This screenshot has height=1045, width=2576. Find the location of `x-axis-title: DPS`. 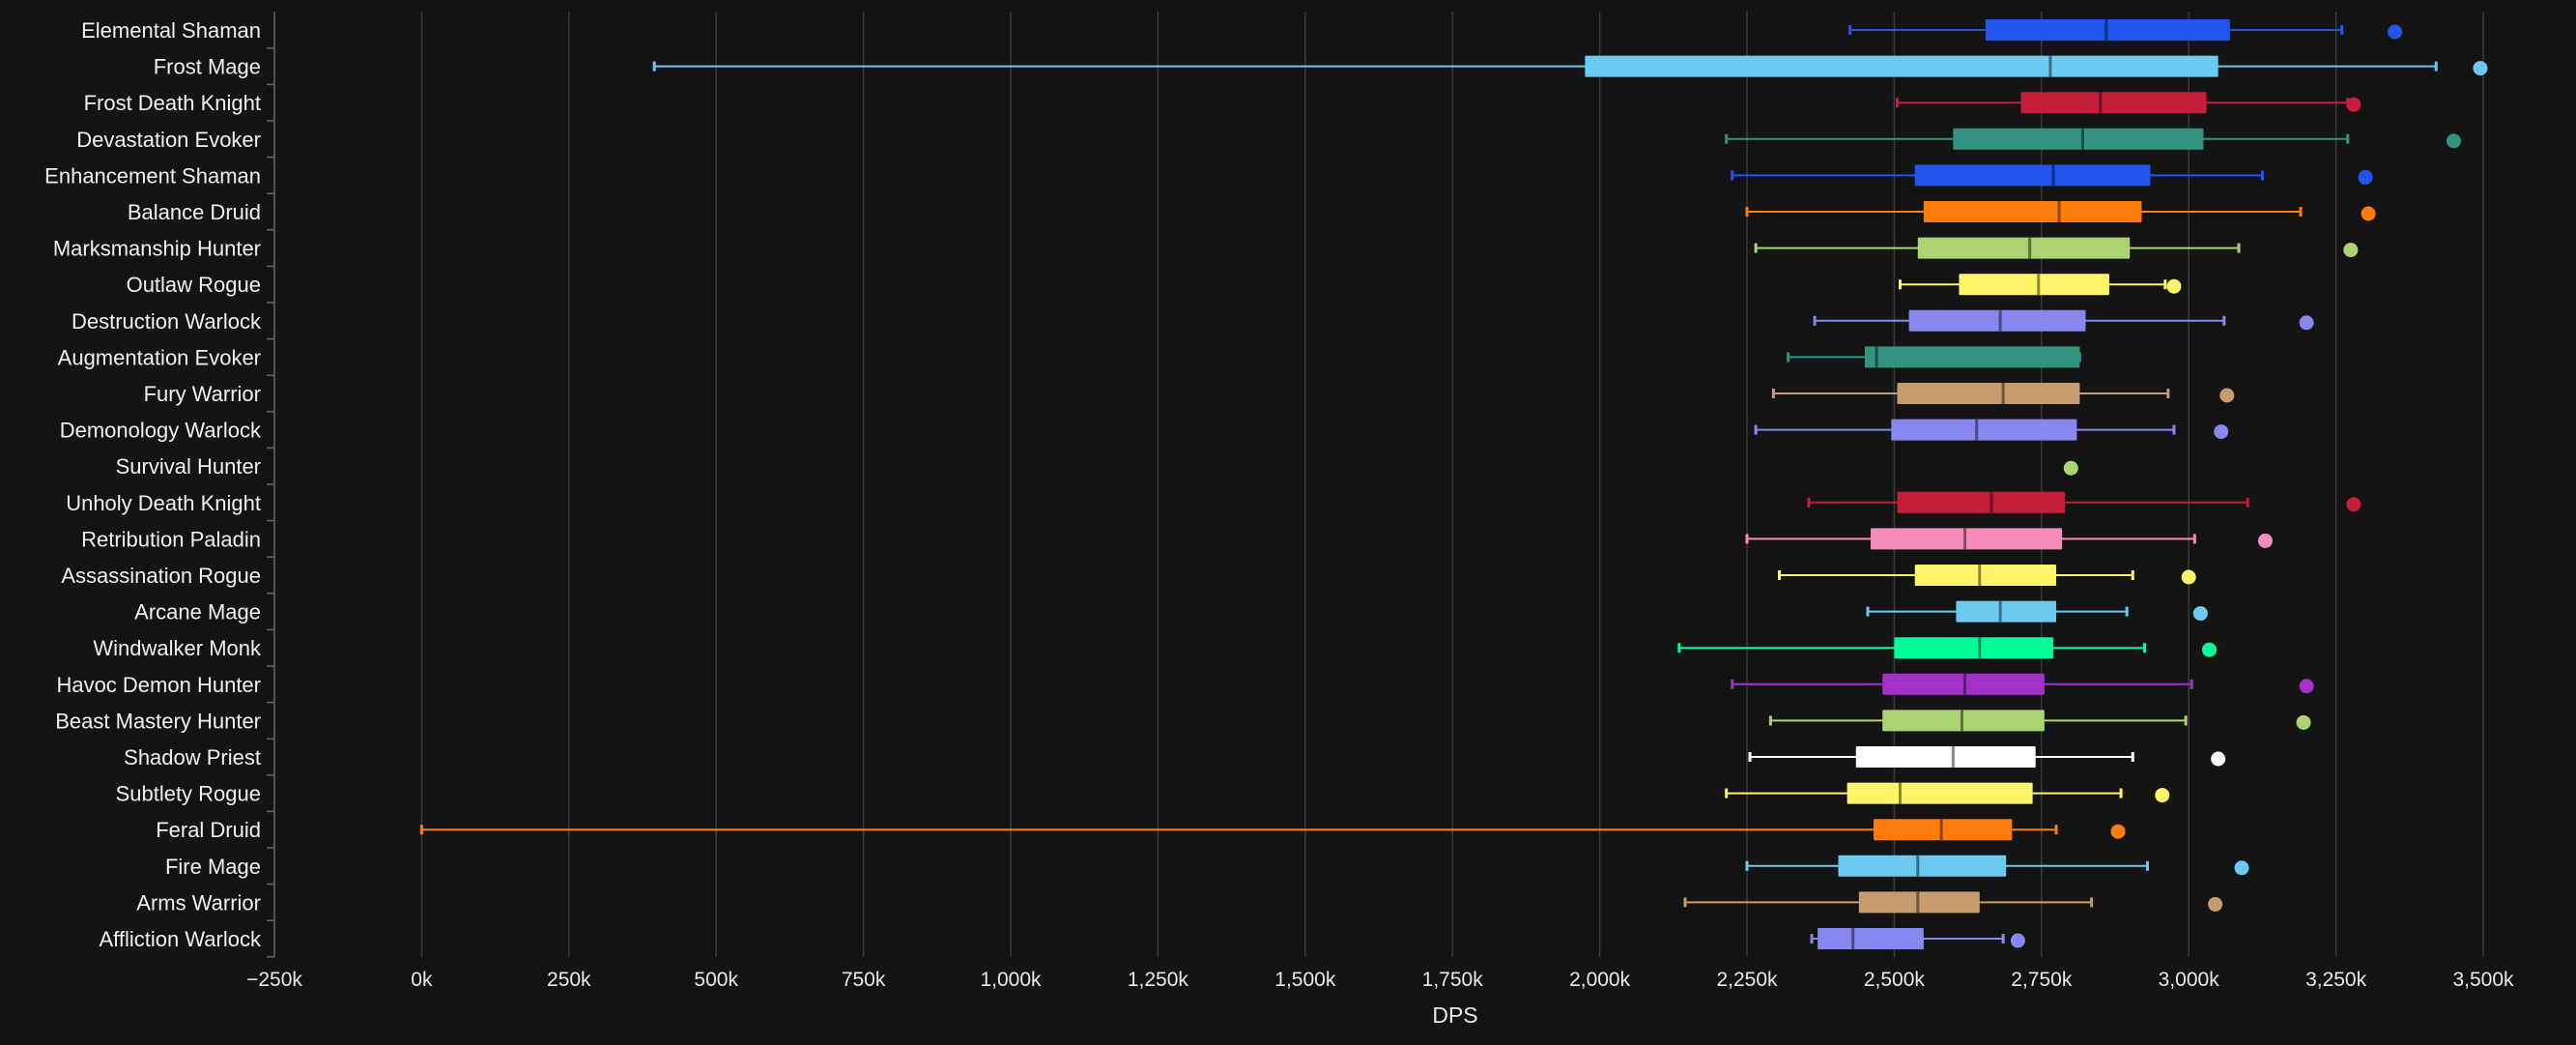

x-axis-title: DPS is located at coordinates (1455, 1015).